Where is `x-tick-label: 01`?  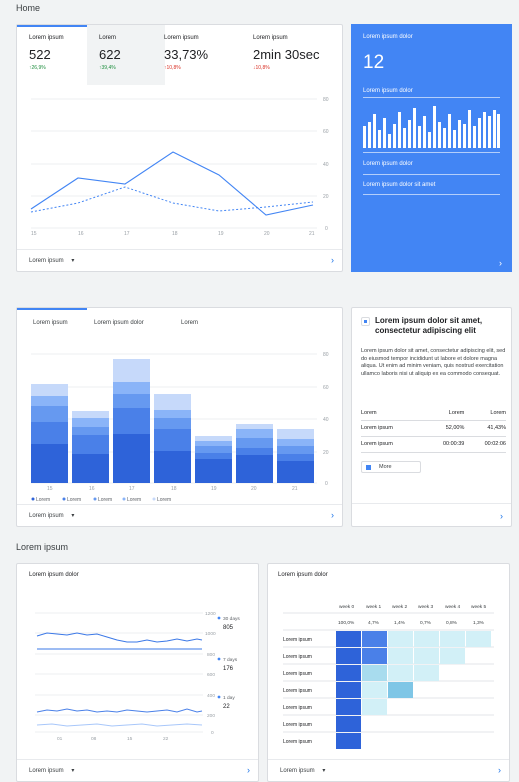 x-tick-label: 01 is located at coordinates (60, 739).